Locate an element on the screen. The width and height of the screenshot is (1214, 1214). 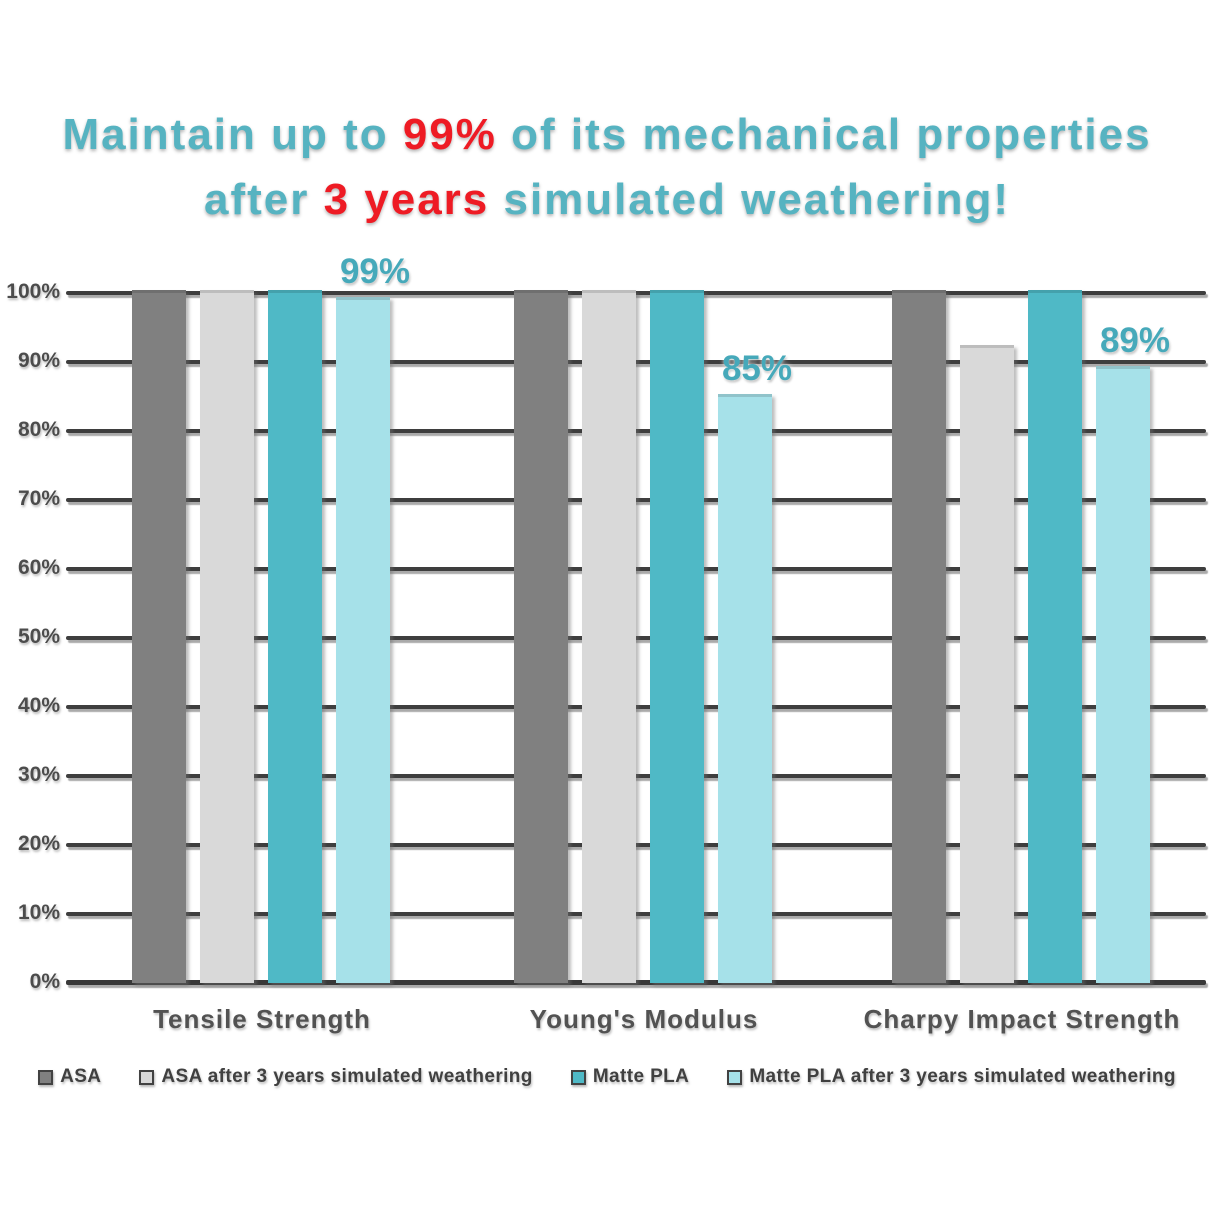
headline-line-2-segment-0: after is located at coordinates (263, 200).